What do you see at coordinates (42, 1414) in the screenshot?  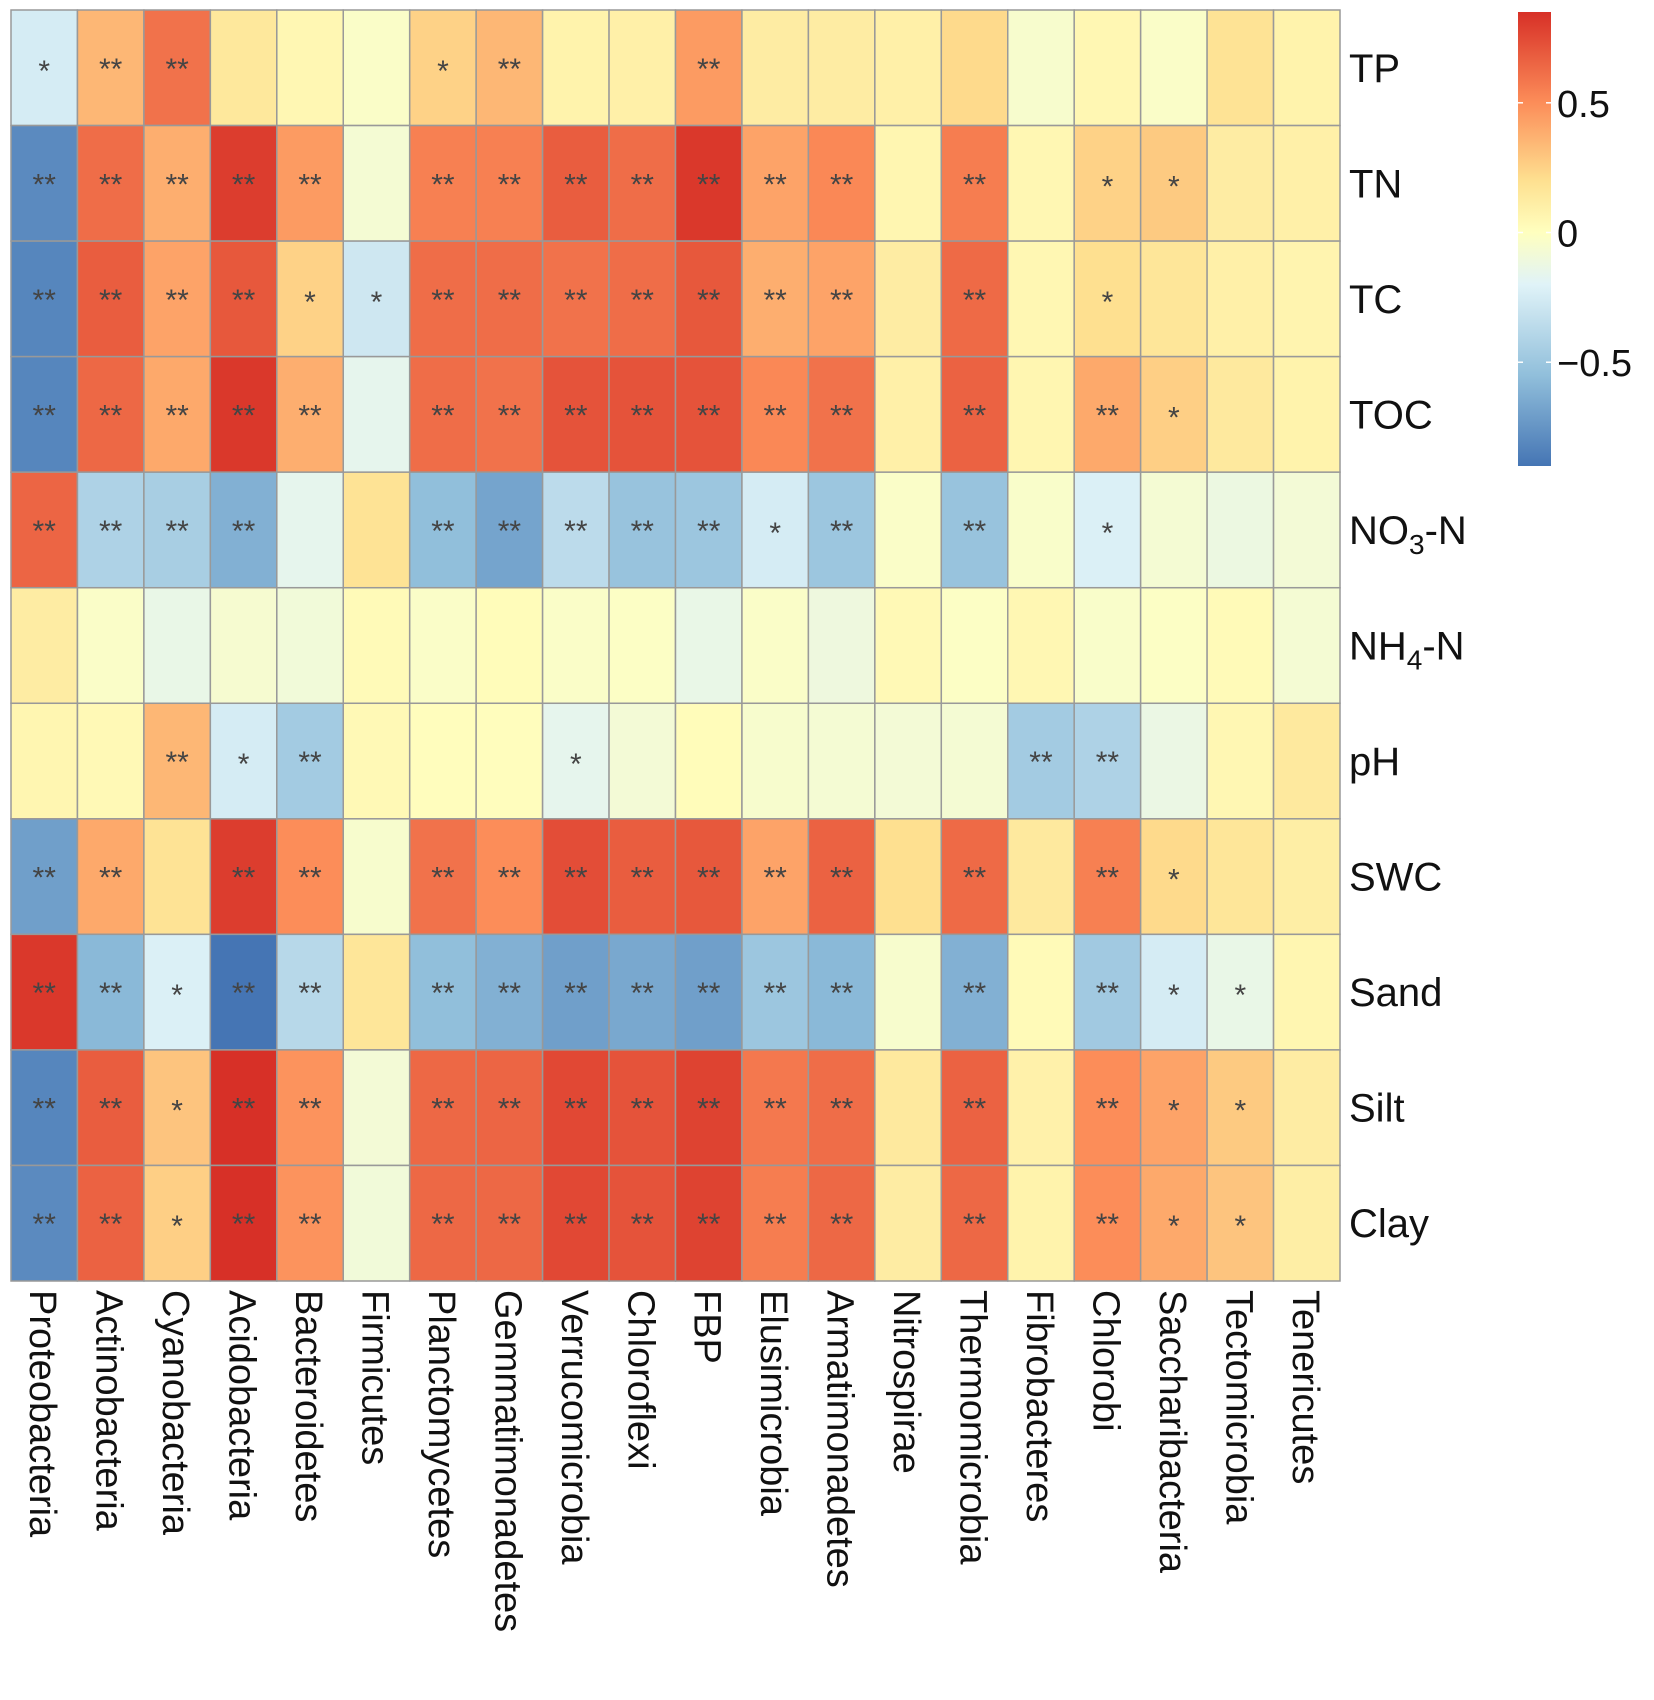 I see `column-label: Proteobacteria` at bounding box center [42, 1414].